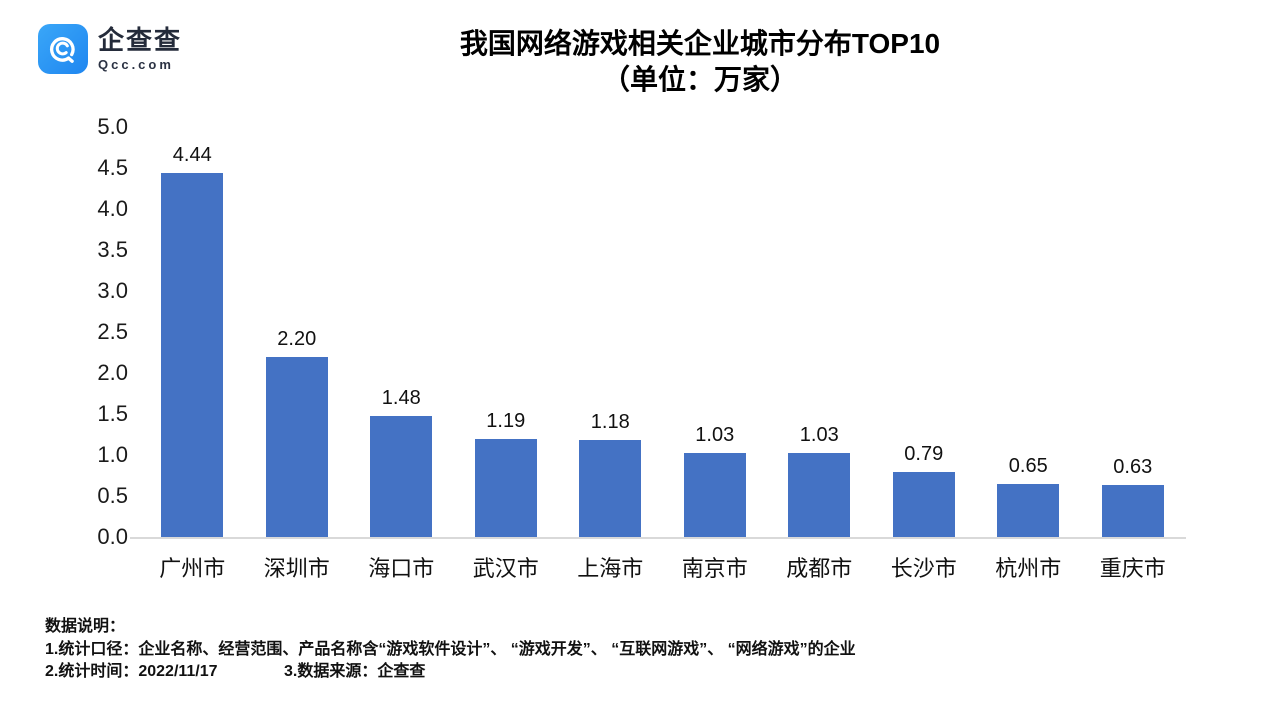 The image size is (1267, 713). Describe the element at coordinates (1028, 568) in the screenshot. I see `x-axis-label: 杭州市` at that location.